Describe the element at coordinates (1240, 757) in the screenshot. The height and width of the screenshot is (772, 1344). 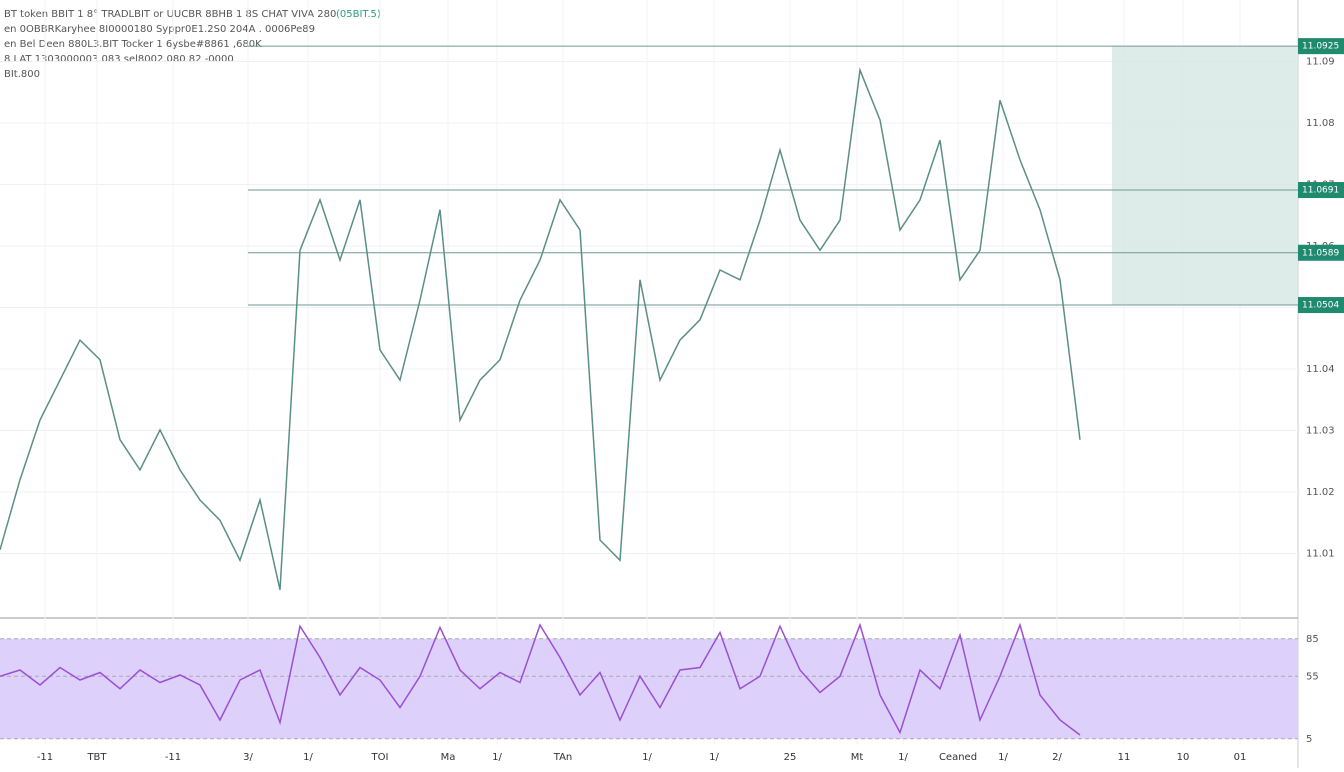
I see `x-tick-label: 01` at that location.